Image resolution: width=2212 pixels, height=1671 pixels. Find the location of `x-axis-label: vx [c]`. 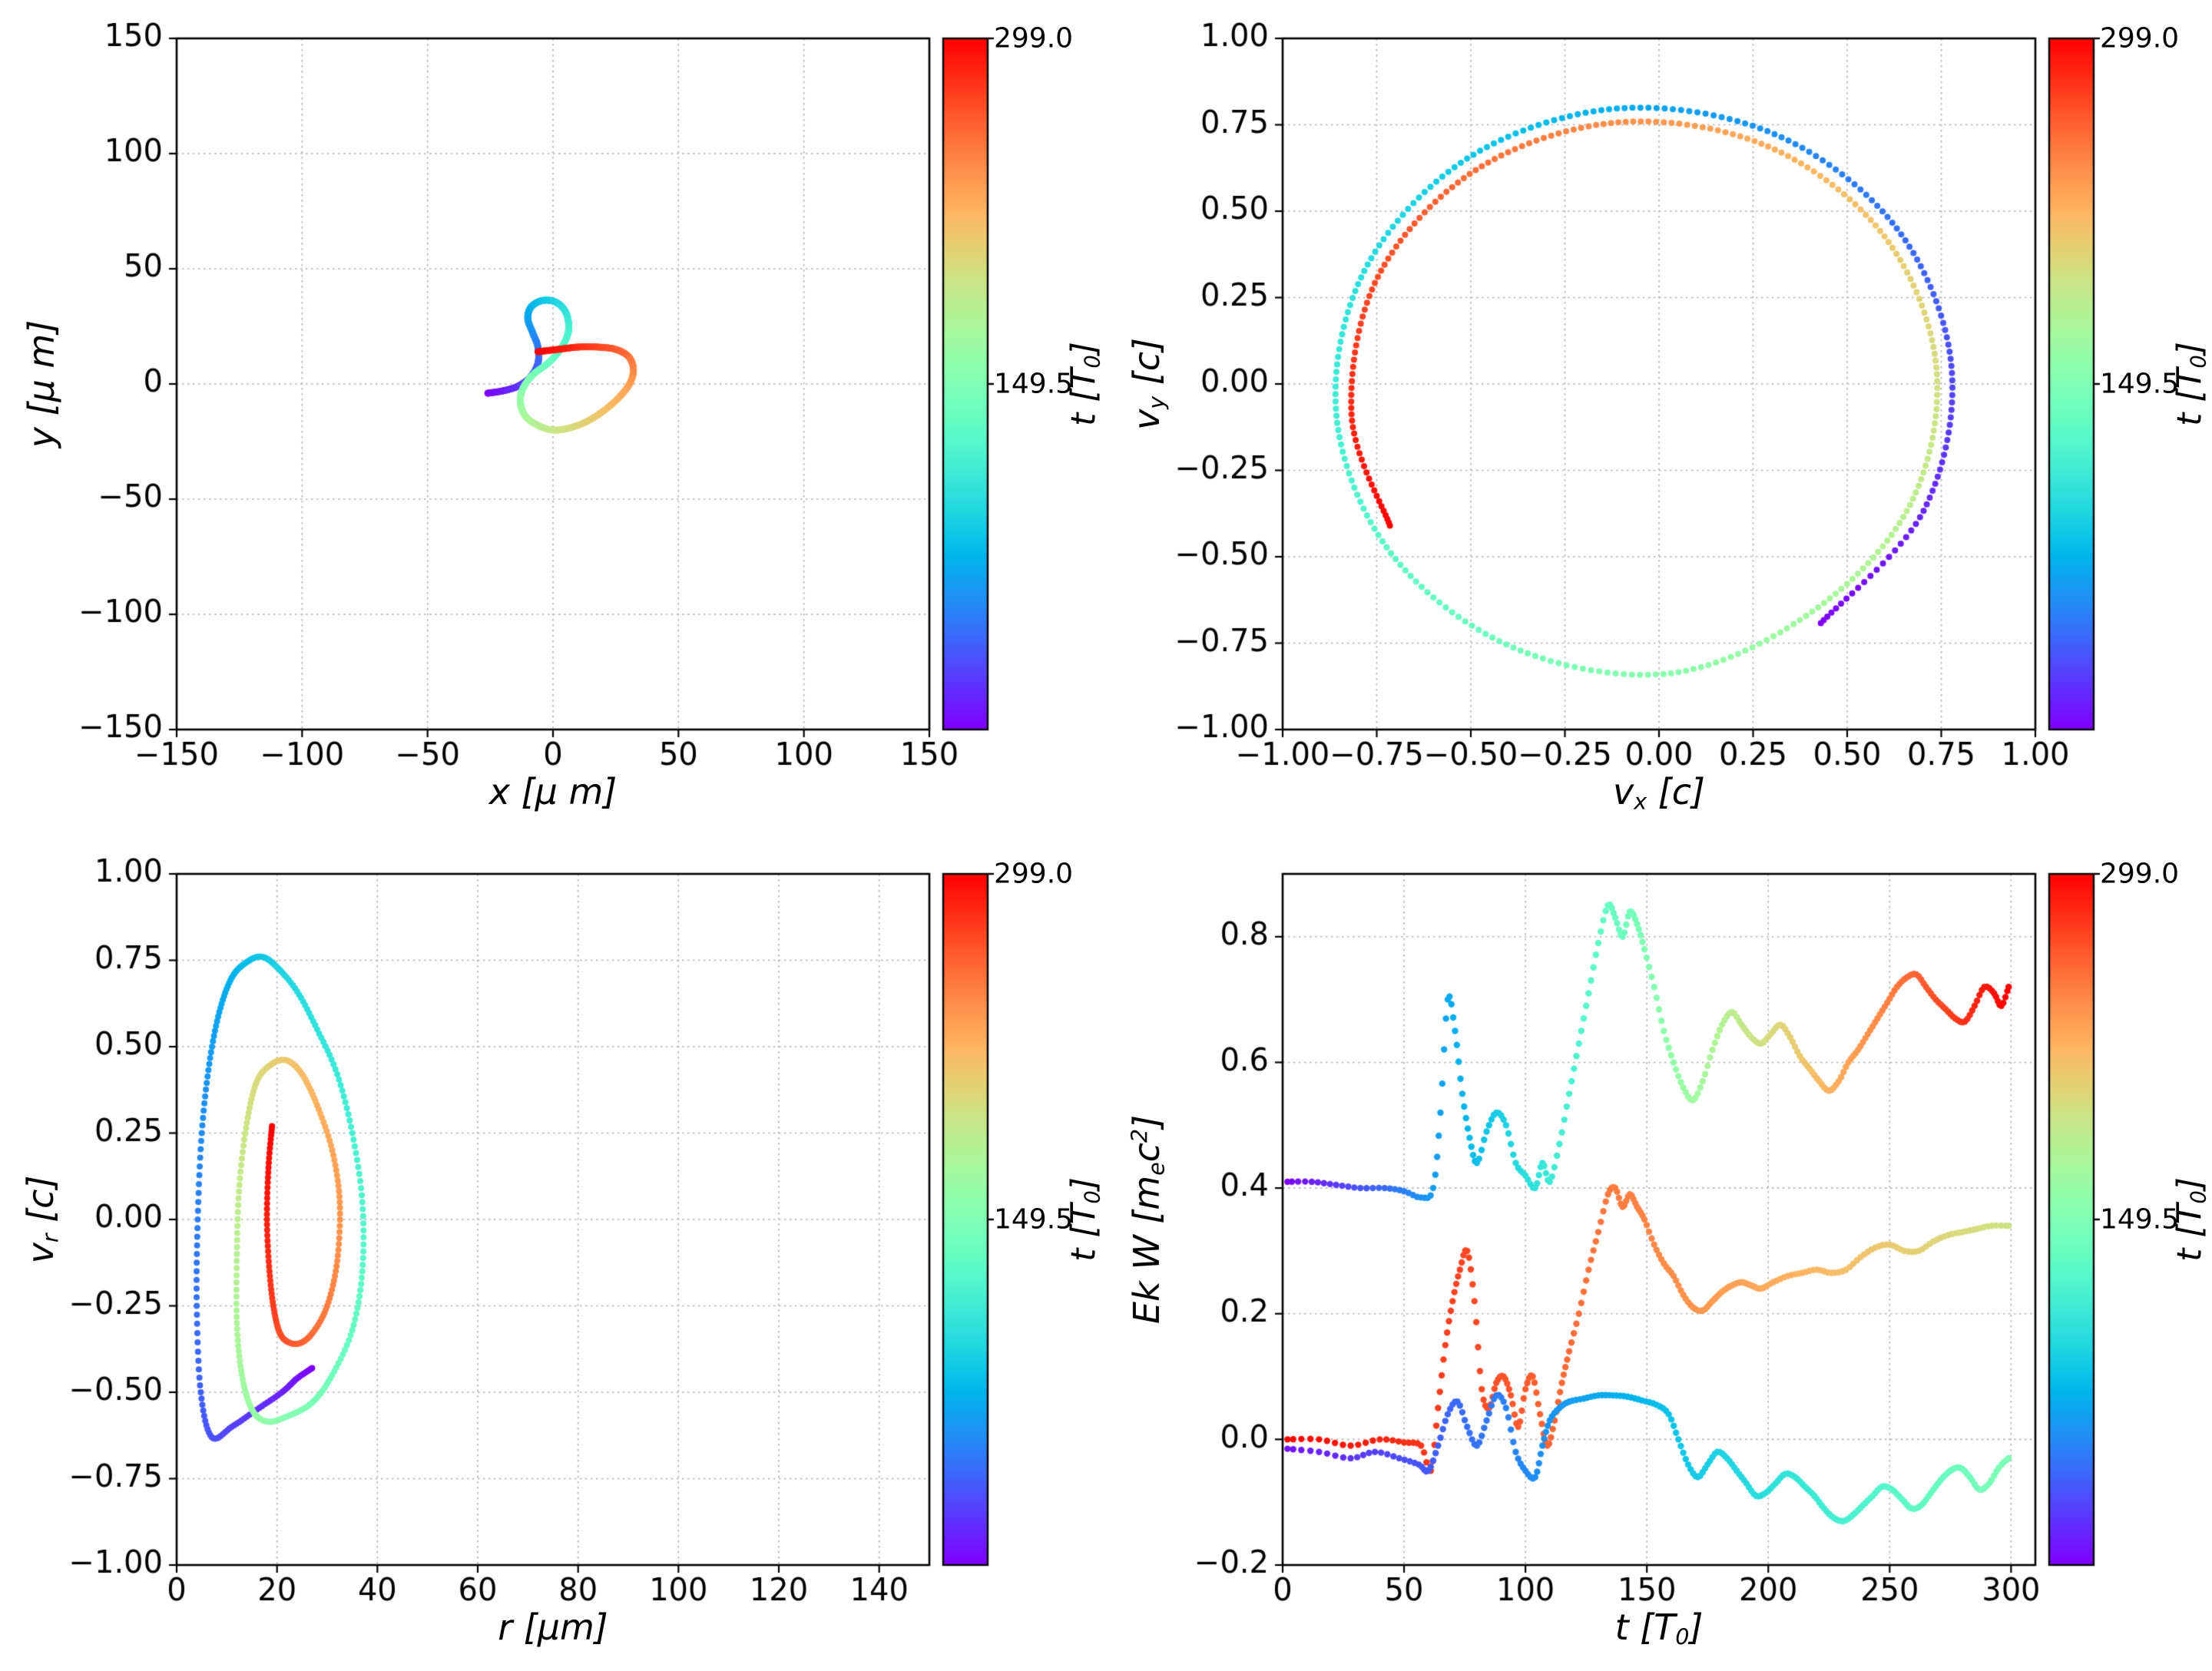

x-axis-label: vx [c] is located at coordinates (1659, 793).